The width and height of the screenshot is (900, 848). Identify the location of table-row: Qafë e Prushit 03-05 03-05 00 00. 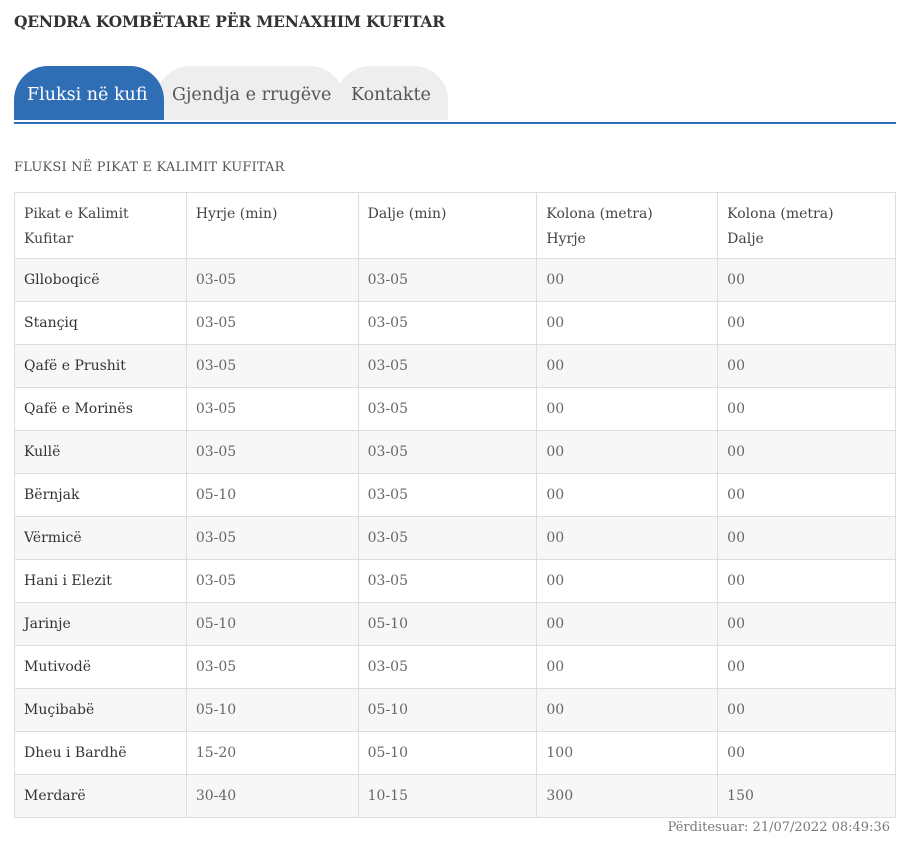
(455, 366).